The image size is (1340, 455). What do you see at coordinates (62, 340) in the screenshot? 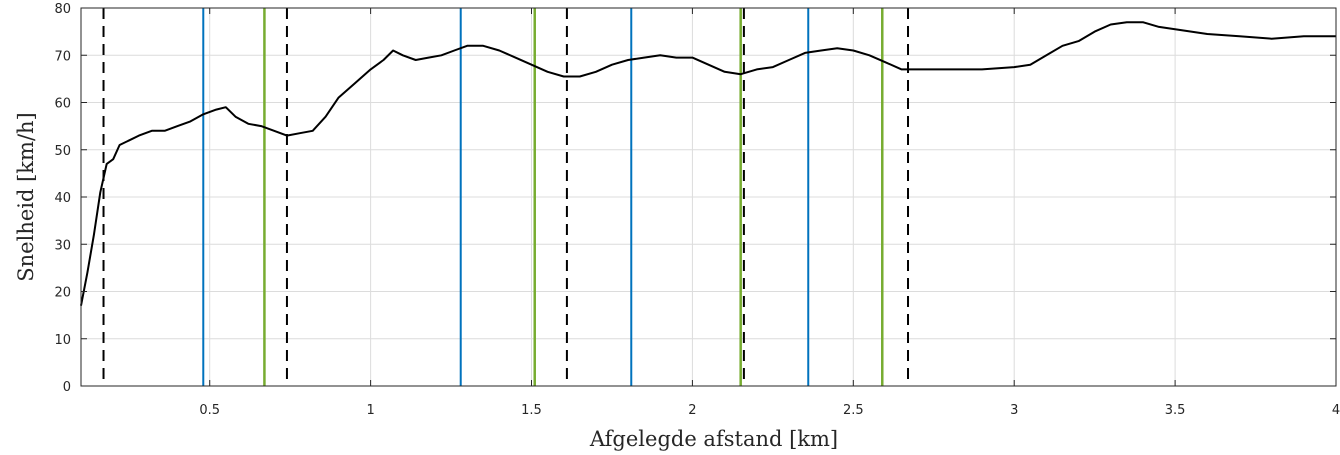
I see `y-tick-label: 10` at bounding box center [62, 340].